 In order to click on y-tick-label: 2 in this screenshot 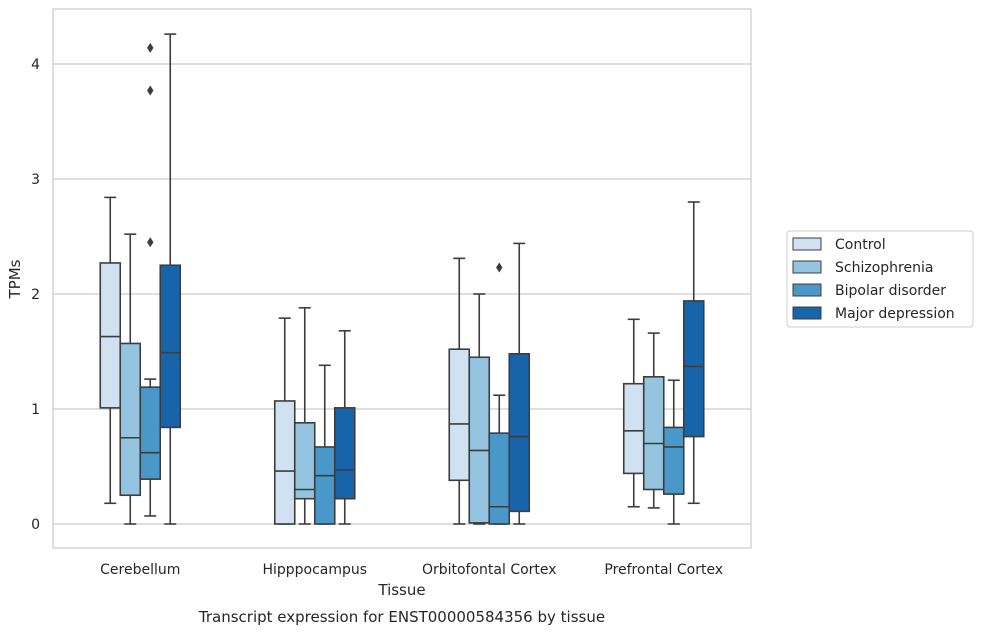, I will do `click(35, 295)`.